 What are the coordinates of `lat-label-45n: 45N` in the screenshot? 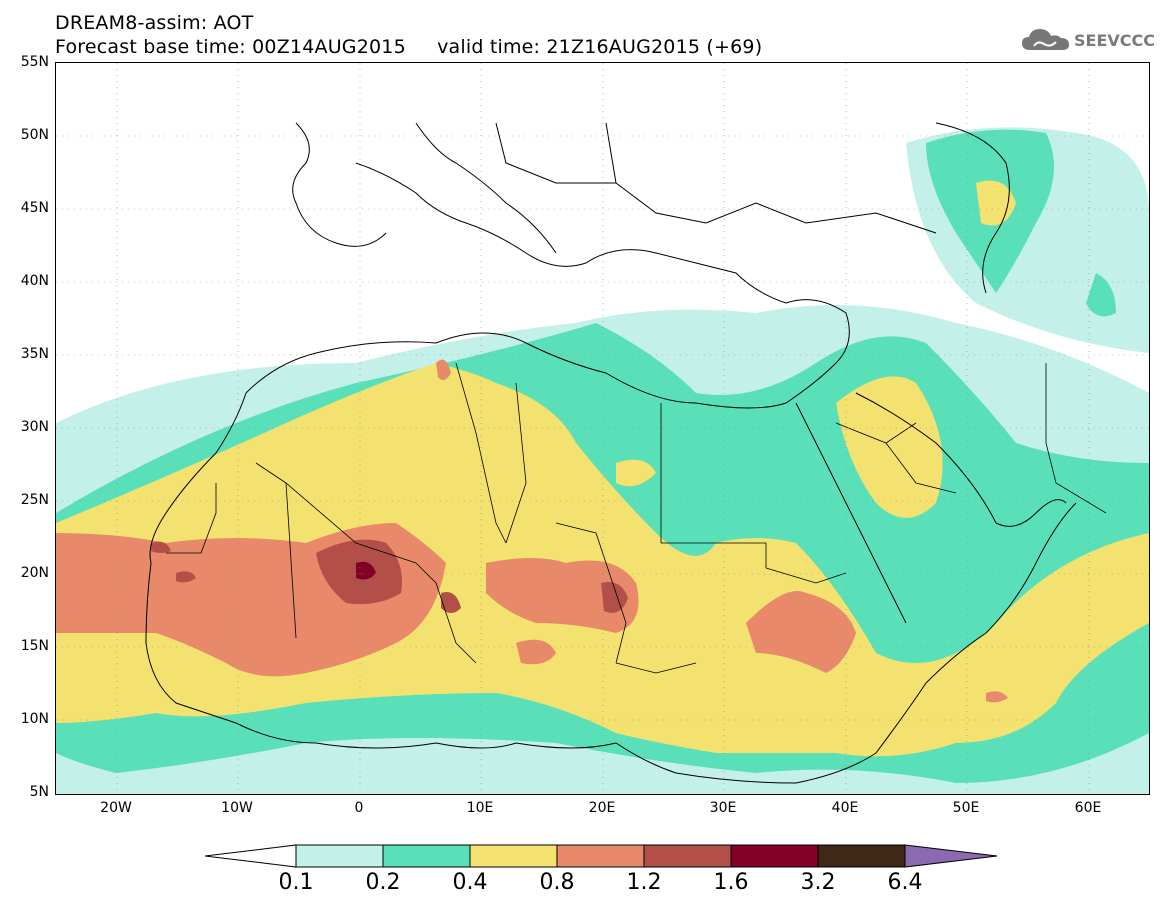 It's located at (34, 208).